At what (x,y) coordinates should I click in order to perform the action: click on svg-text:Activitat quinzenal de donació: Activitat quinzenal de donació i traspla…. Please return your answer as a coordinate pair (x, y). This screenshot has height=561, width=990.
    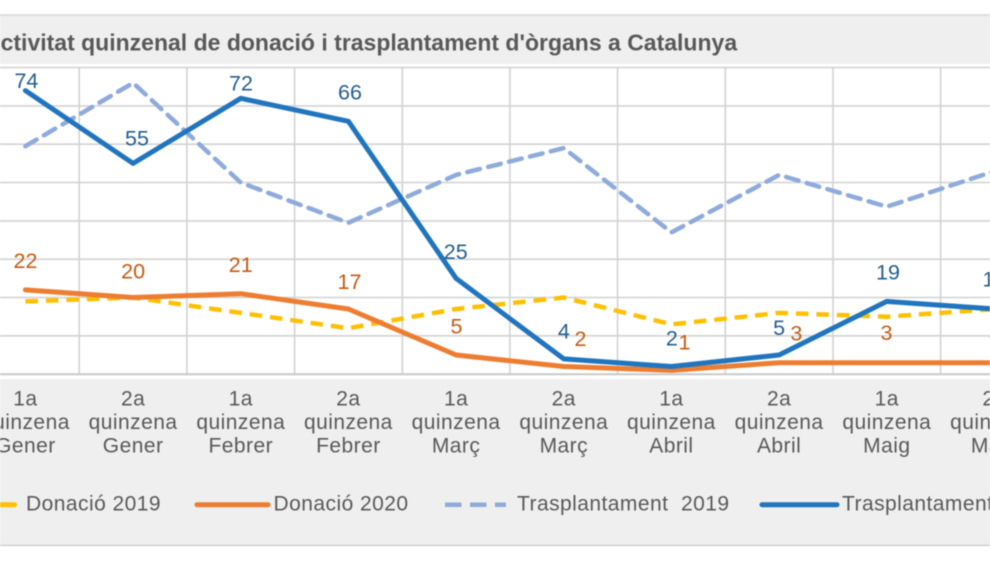
    Looking at the image, I should click on (368, 43).